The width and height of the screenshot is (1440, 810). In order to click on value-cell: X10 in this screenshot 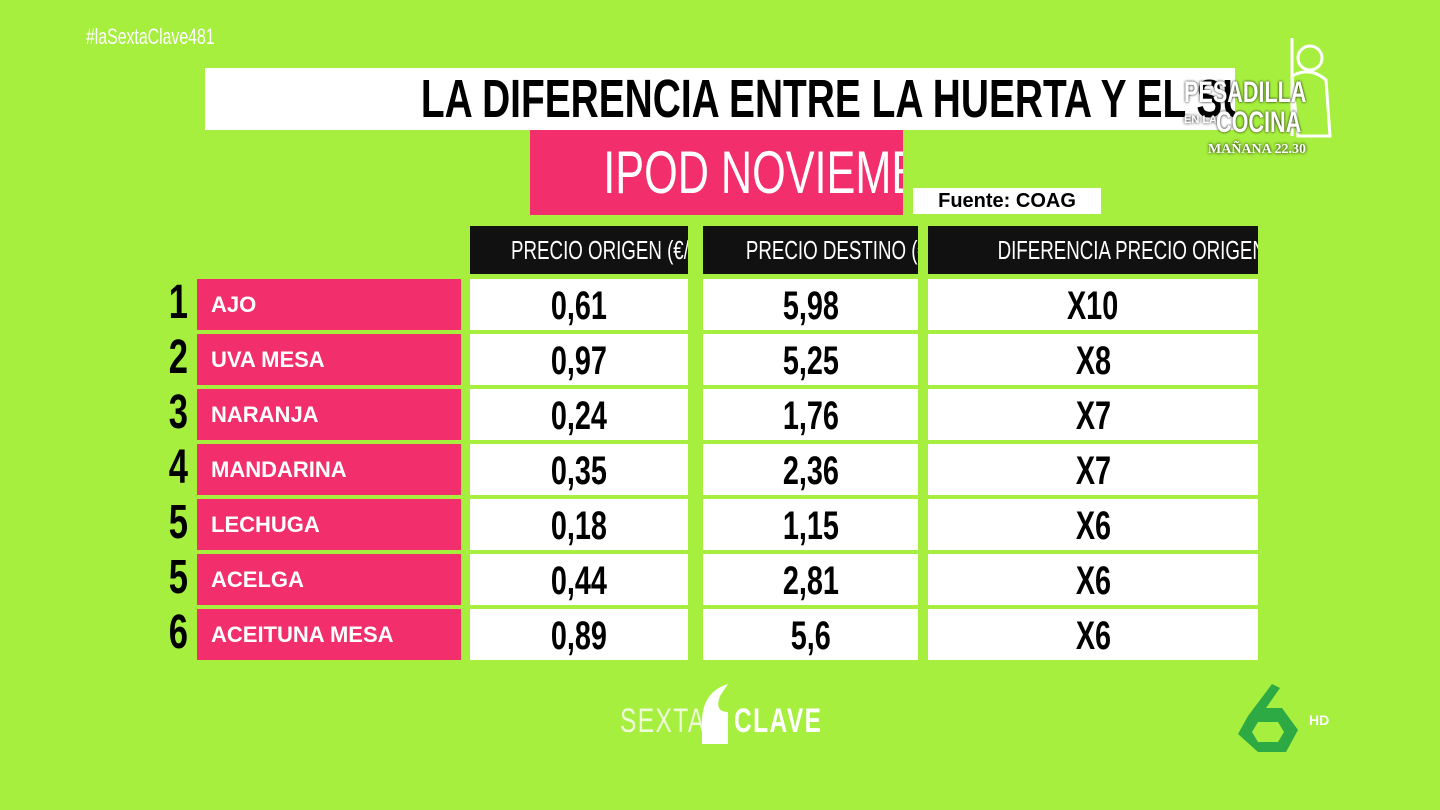, I will do `click(1093, 304)`.